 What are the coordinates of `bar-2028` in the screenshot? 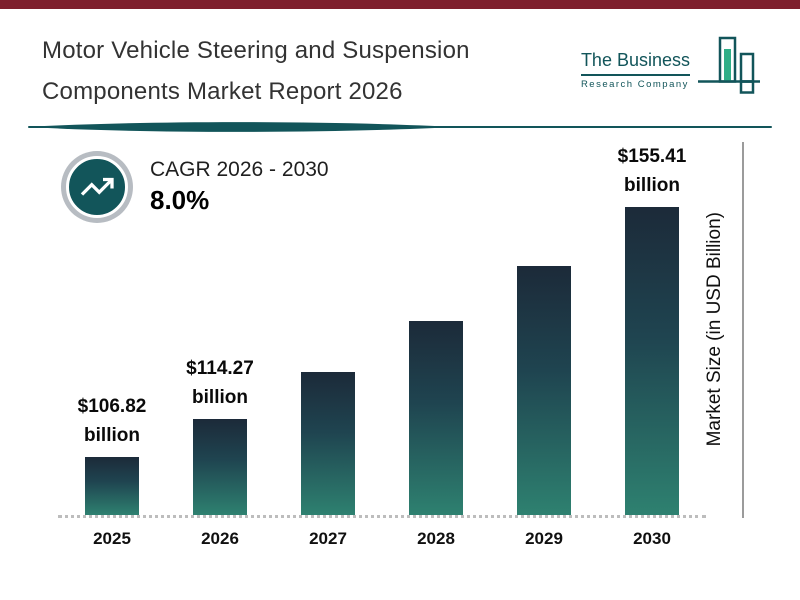 It's located at (436, 418).